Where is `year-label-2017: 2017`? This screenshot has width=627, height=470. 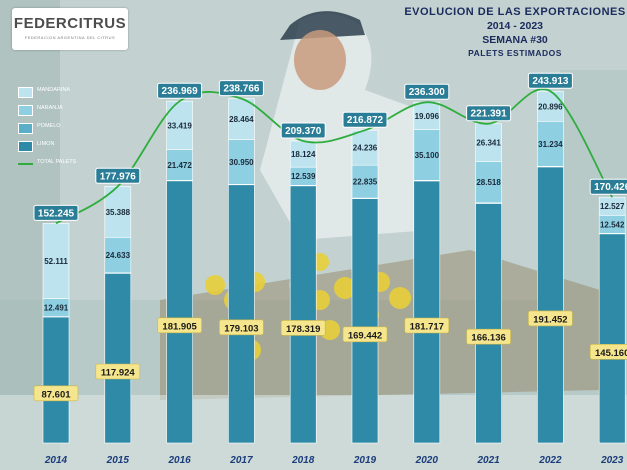
year-label-2017: 2017 is located at coordinates (241, 460).